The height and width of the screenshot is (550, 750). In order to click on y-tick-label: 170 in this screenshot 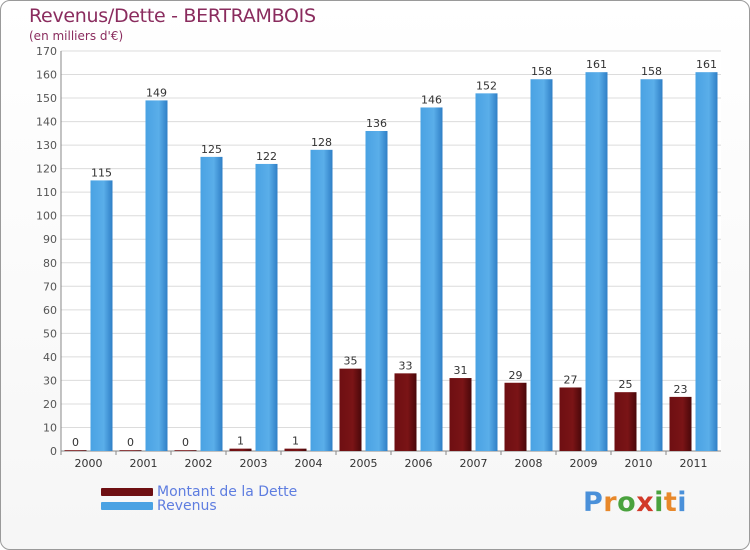, I will do `click(46, 51)`.